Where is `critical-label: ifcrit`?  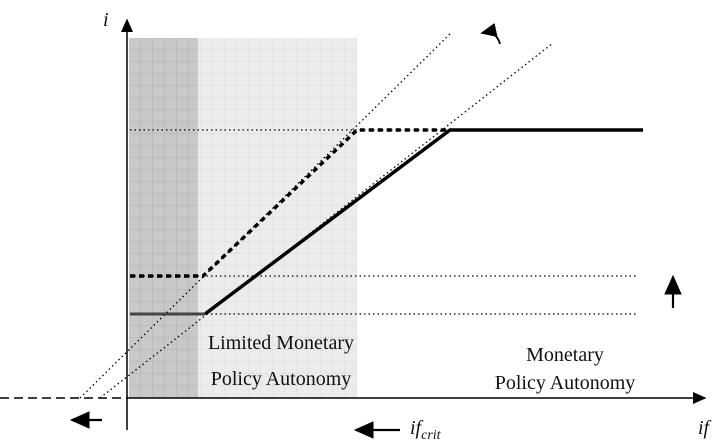 critical-label: ifcrit is located at coordinates (426, 429).